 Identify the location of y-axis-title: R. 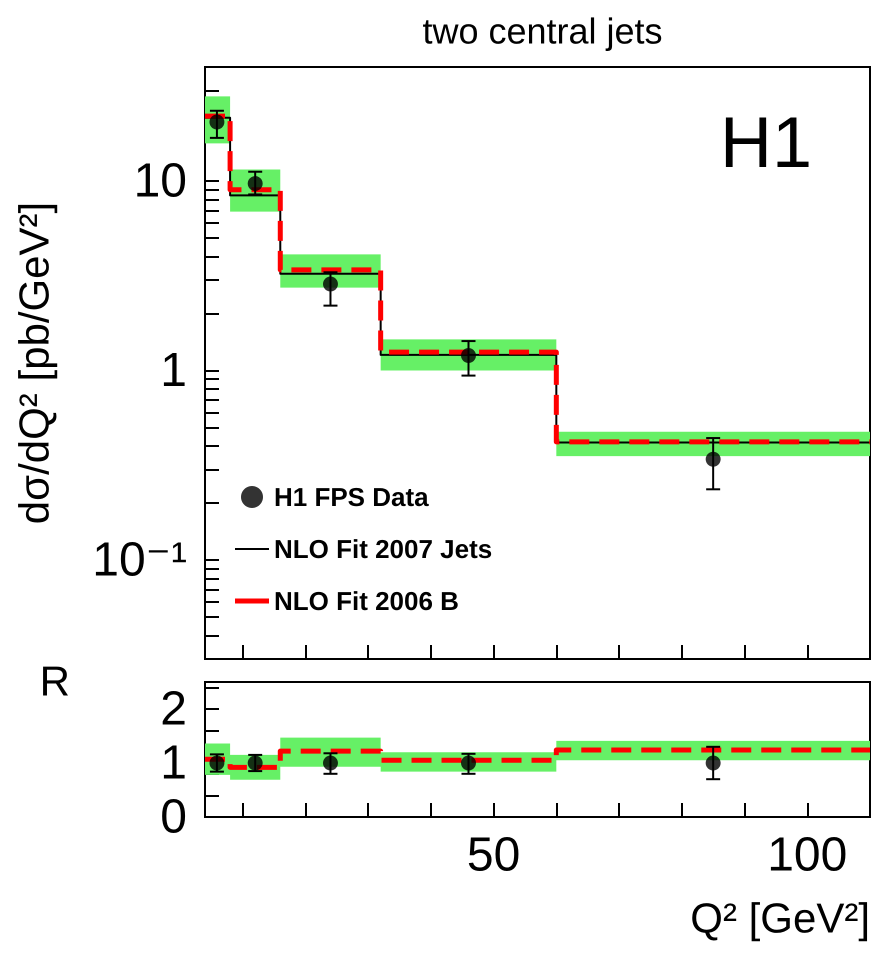
(55, 681).